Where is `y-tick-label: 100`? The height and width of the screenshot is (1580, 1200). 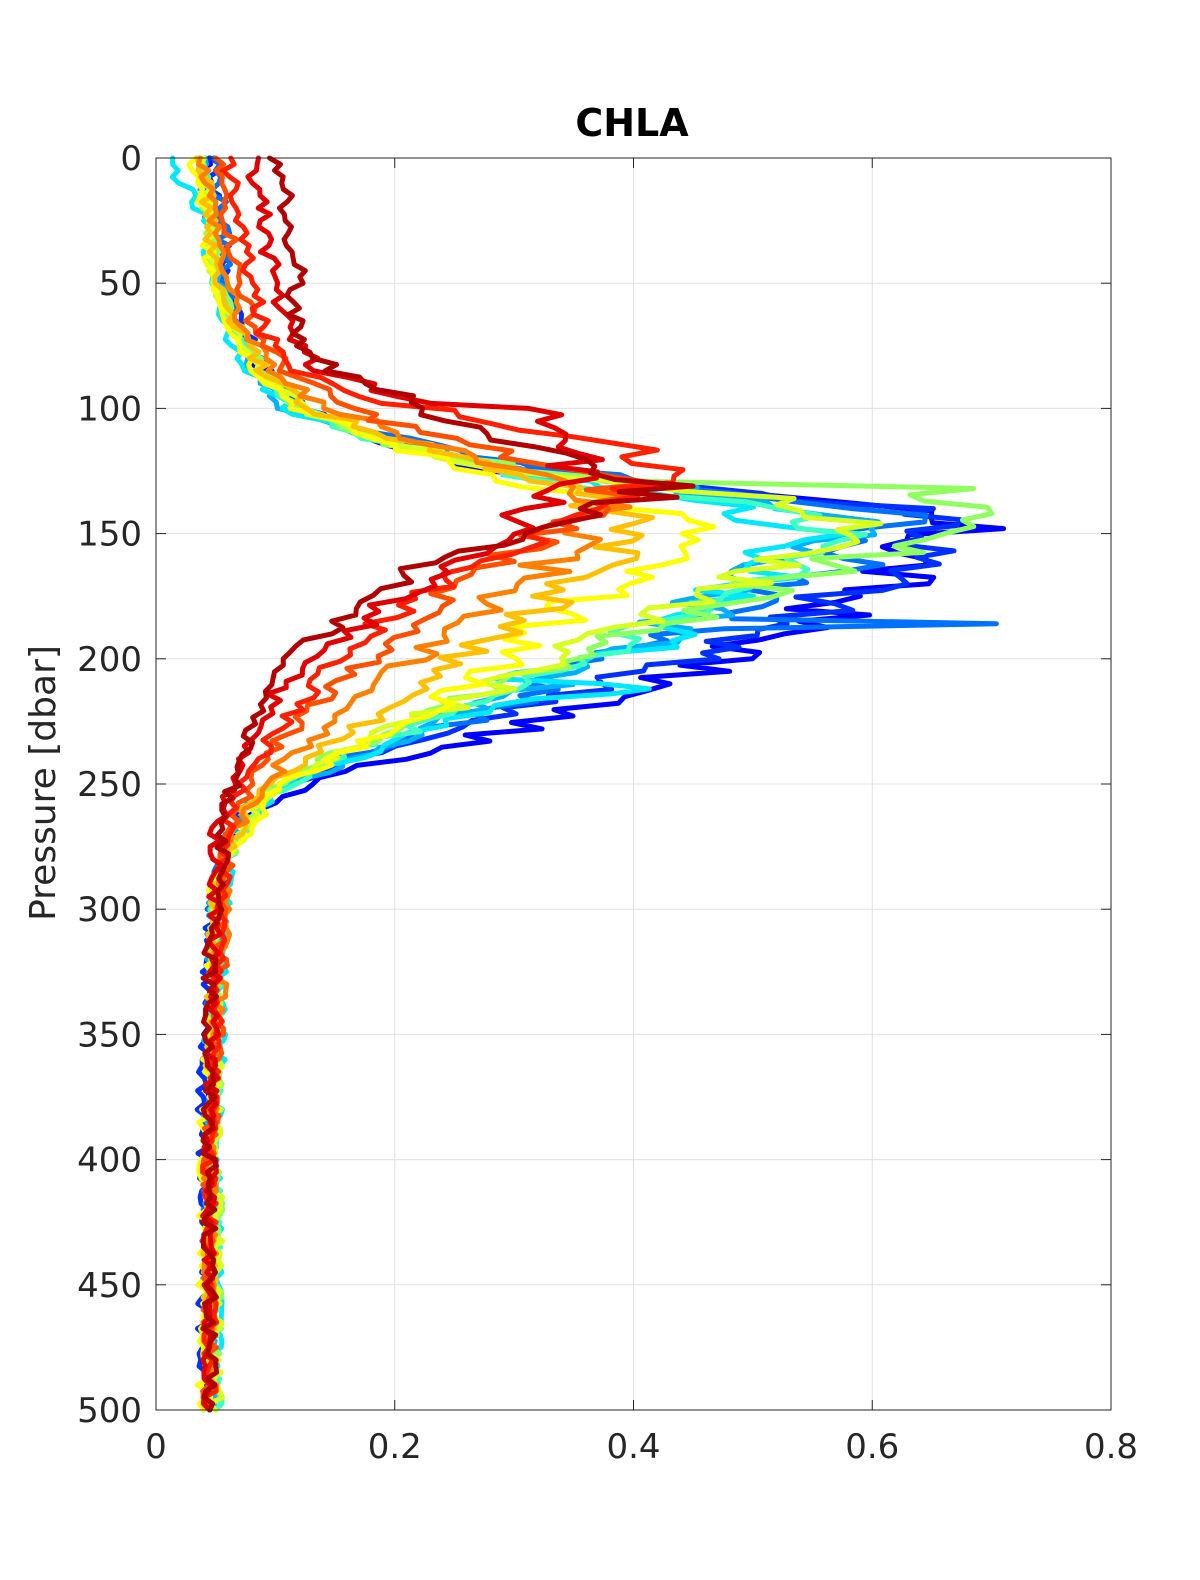 y-tick-label: 100 is located at coordinates (109, 409).